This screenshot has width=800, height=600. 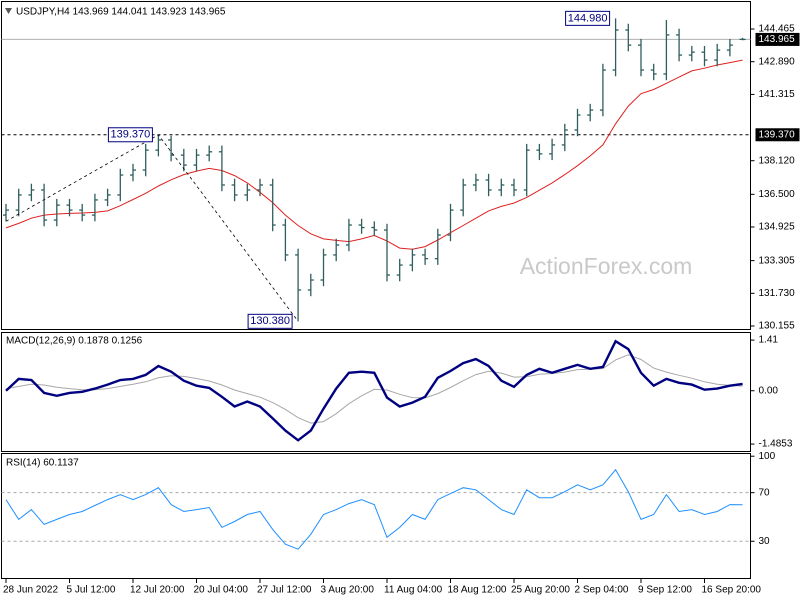 I want to click on level-box-label: 139.370, so click(x=777, y=134).